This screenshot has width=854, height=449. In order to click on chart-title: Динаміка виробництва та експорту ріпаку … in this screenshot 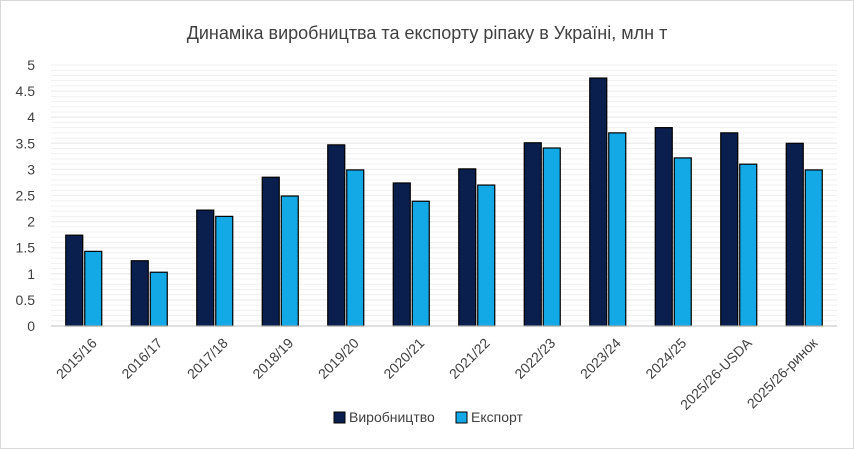, I will do `click(427, 33)`.